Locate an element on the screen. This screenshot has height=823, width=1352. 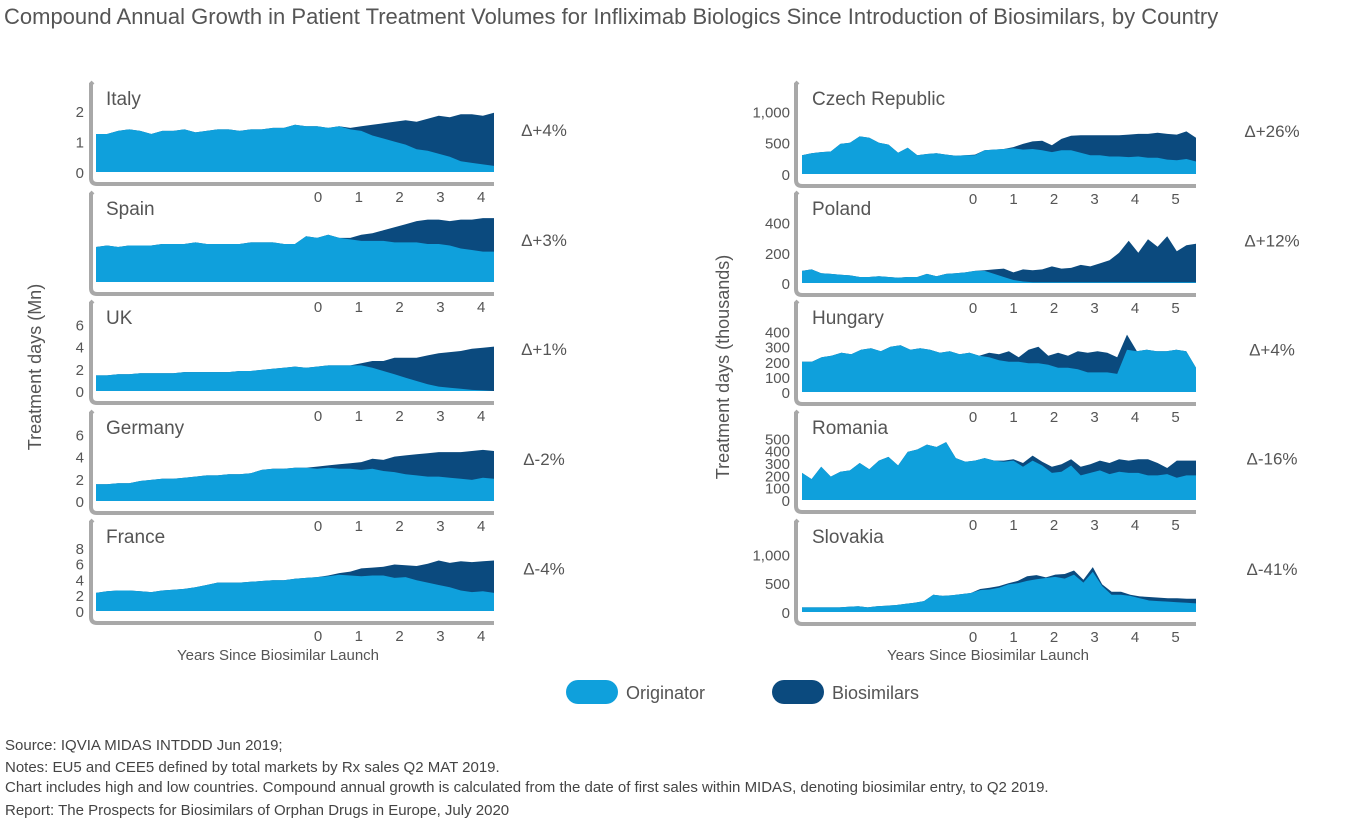
growth-label: Δ+4% is located at coordinates (1272, 350).